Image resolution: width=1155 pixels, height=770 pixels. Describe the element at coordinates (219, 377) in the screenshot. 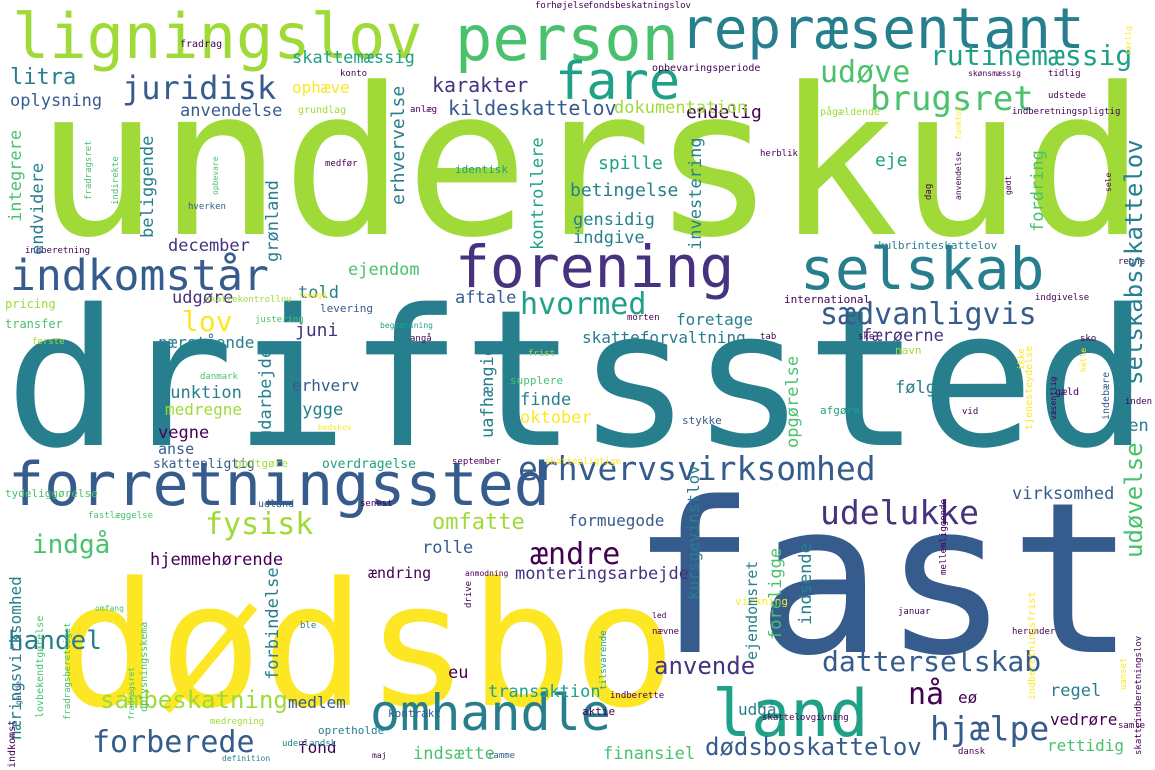

I see `word-danmark: danmark` at that location.